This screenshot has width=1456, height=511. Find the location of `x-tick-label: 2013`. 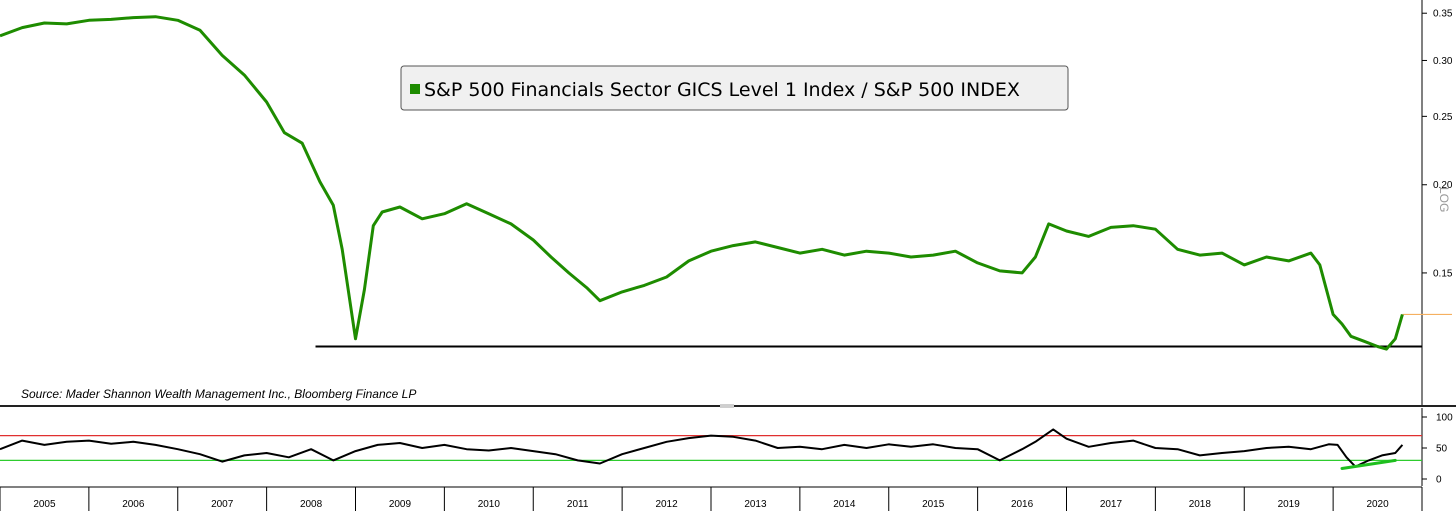

x-tick-label: 2013 is located at coordinates (755, 504).